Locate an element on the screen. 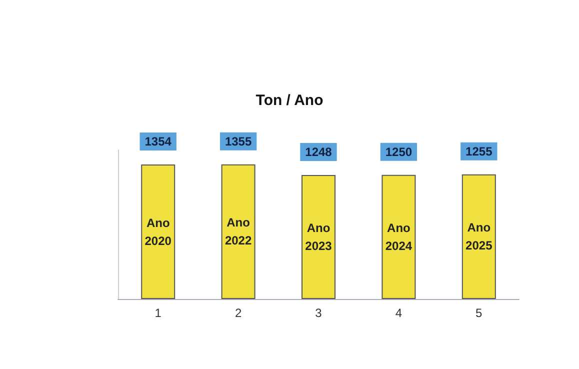 This screenshot has width=579, height=369. annotation: Ano 2023 is located at coordinates (318, 237).